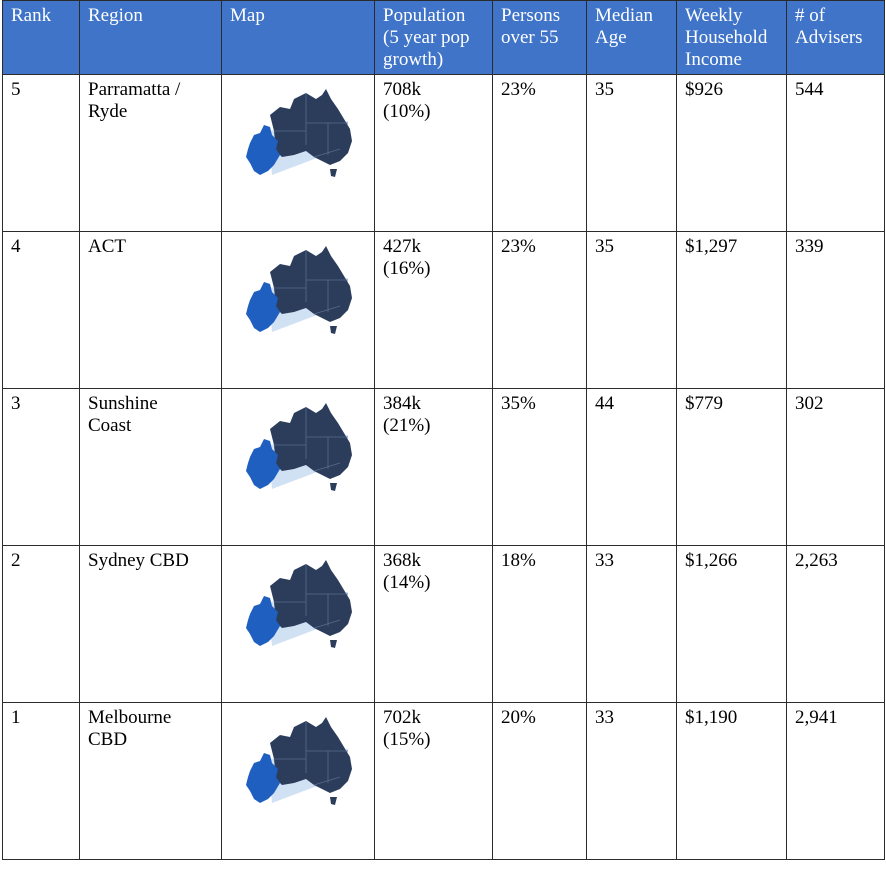 This screenshot has height=872, width=886. What do you see at coordinates (518, 403) in the screenshot?
I see `persons-over-55-value: 35%` at bounding box center [518, 403].